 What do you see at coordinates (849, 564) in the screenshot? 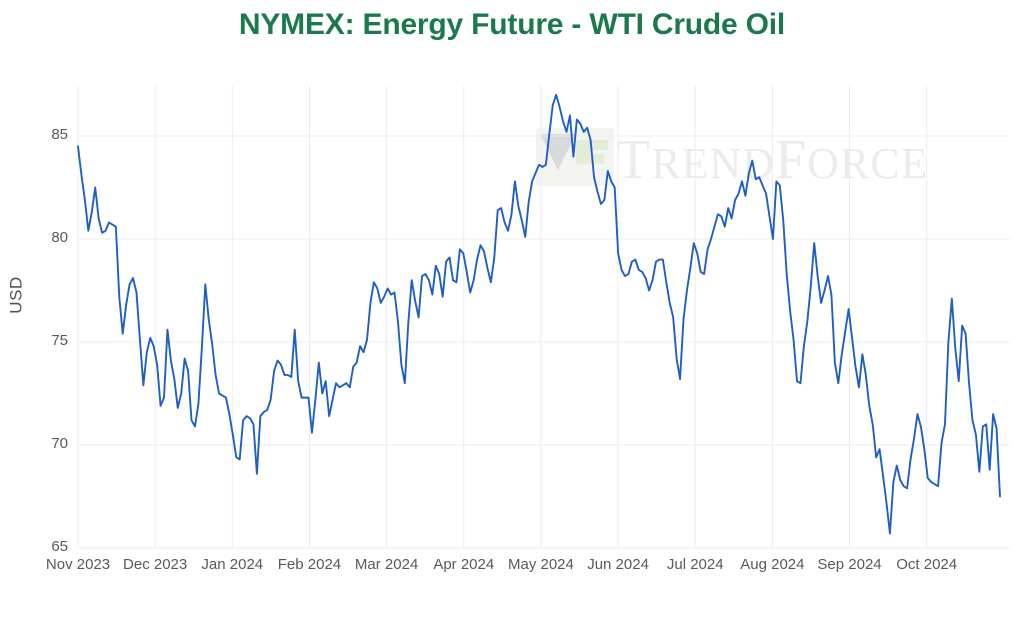
I see `x-tick-label: Sep 2024` at bounding box center [849, 564].